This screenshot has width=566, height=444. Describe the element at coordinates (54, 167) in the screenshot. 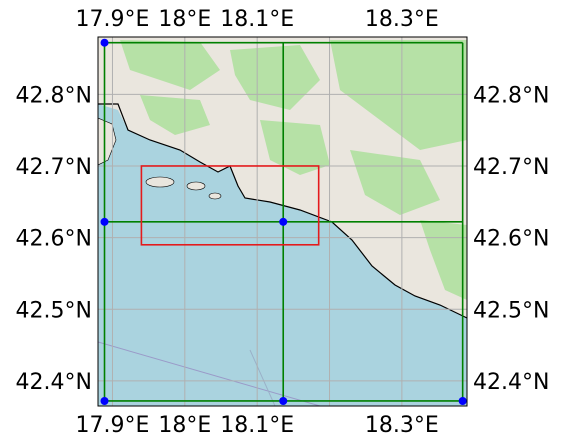

I see `y-tick-label-left: 42.7°N` at that location.